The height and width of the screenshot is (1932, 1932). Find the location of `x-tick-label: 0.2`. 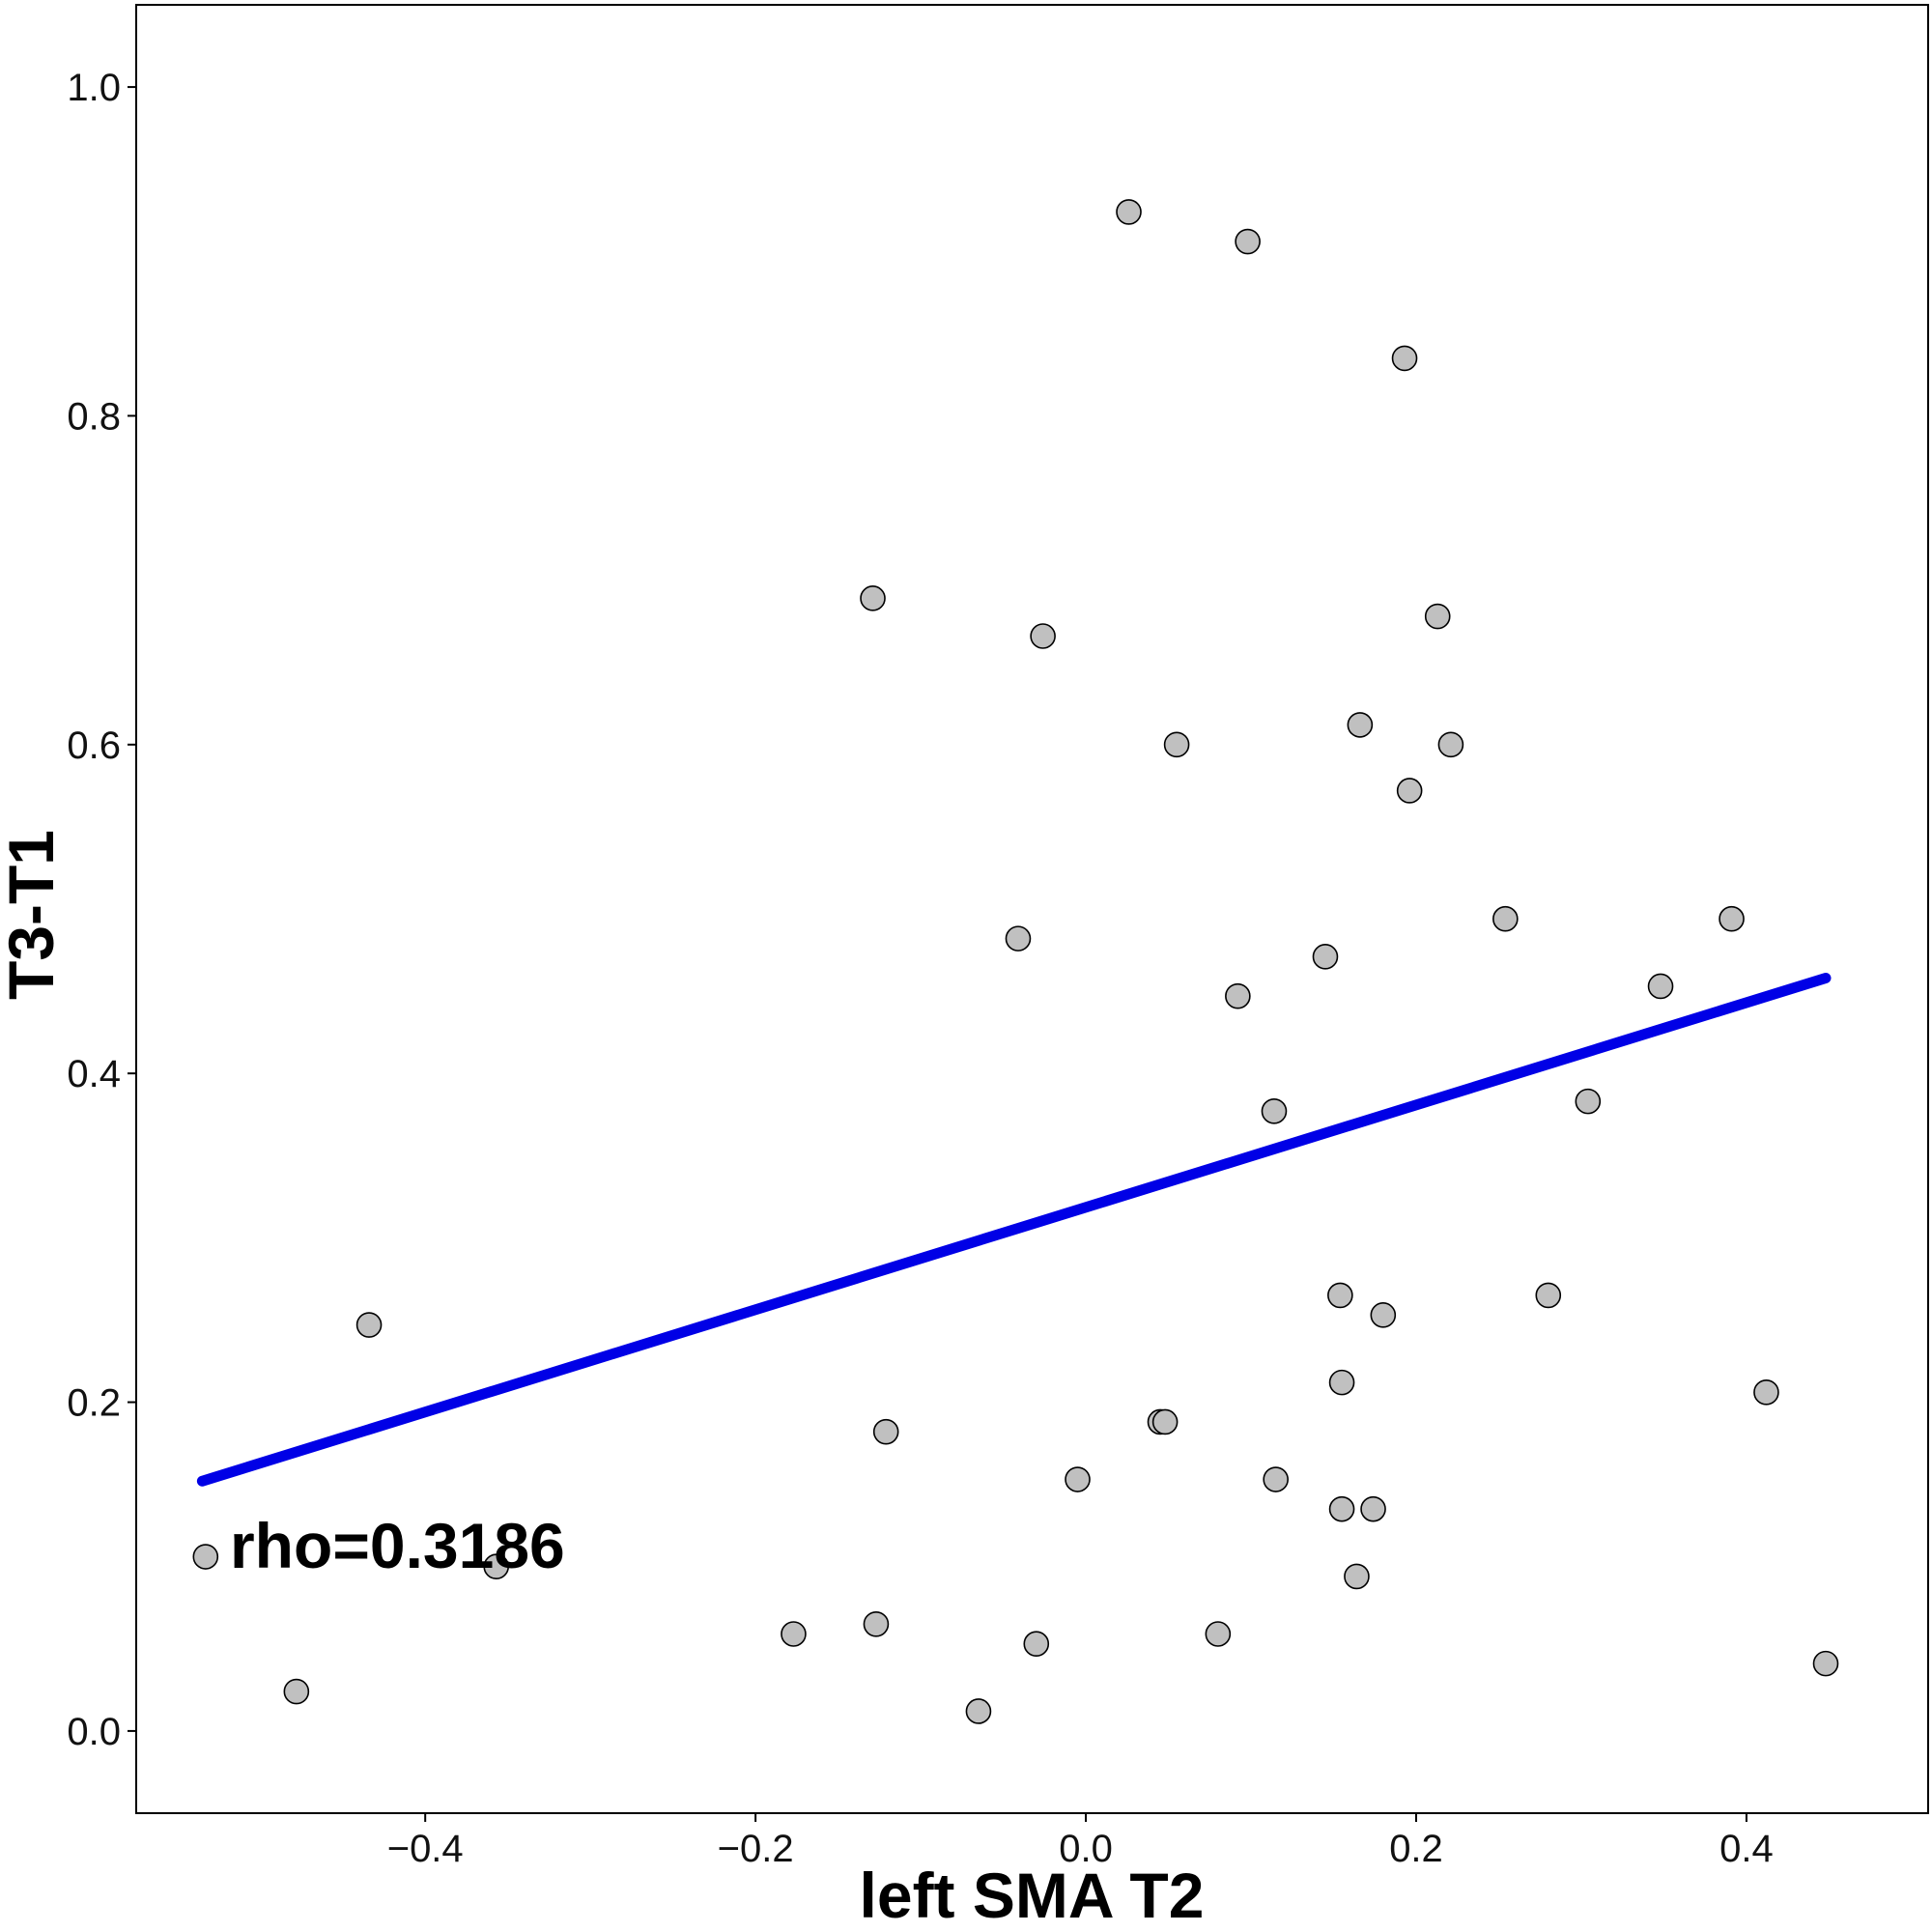

x-tick-label: 0.2 is located at coordinates (1416, 1849).